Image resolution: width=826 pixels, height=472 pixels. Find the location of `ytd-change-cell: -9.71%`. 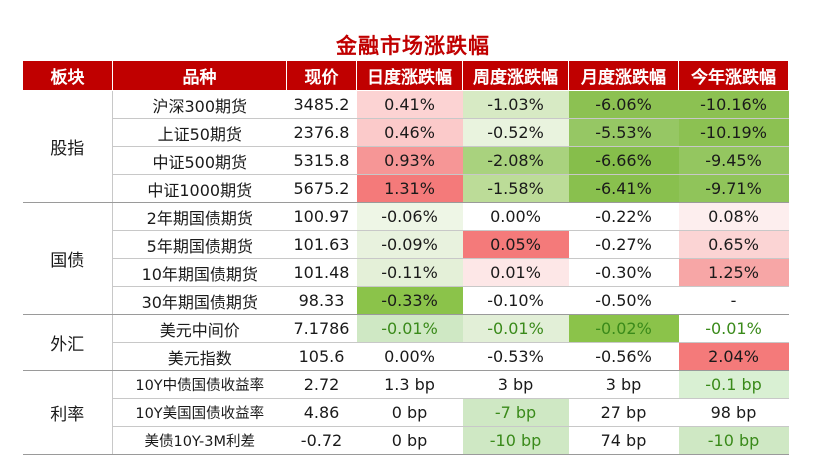

ytd-change-cell: -9.71% is located at coordinates (733, 188).